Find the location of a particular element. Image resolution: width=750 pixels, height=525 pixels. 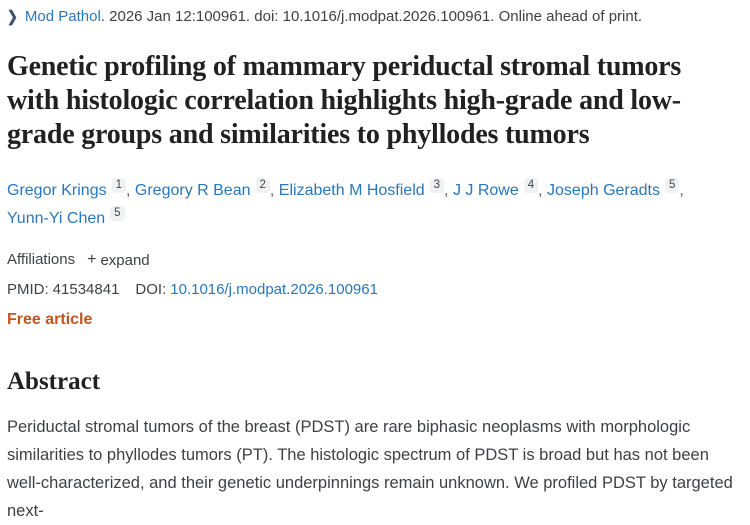

doi-group: DOI: 10.1016/j.modpat.2026.100961 is located at coordinates (256, 289).